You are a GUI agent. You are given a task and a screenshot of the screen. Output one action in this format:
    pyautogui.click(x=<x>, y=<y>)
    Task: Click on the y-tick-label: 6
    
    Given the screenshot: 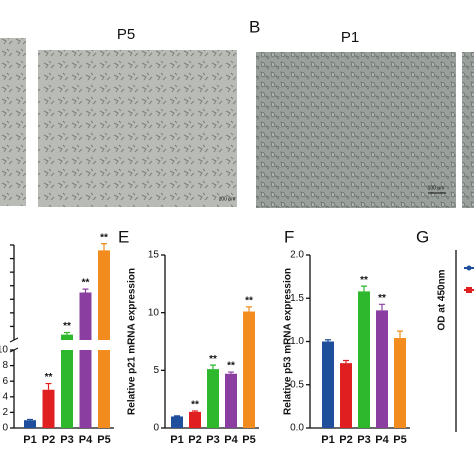 What is the action you would take?
    pyautogui.click(x=5, y=381)
    